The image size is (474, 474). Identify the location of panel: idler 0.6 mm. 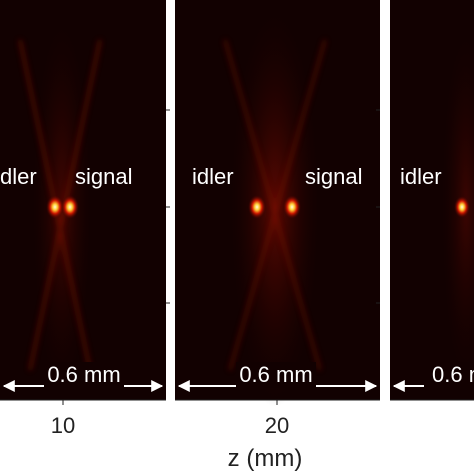
(432, 200).